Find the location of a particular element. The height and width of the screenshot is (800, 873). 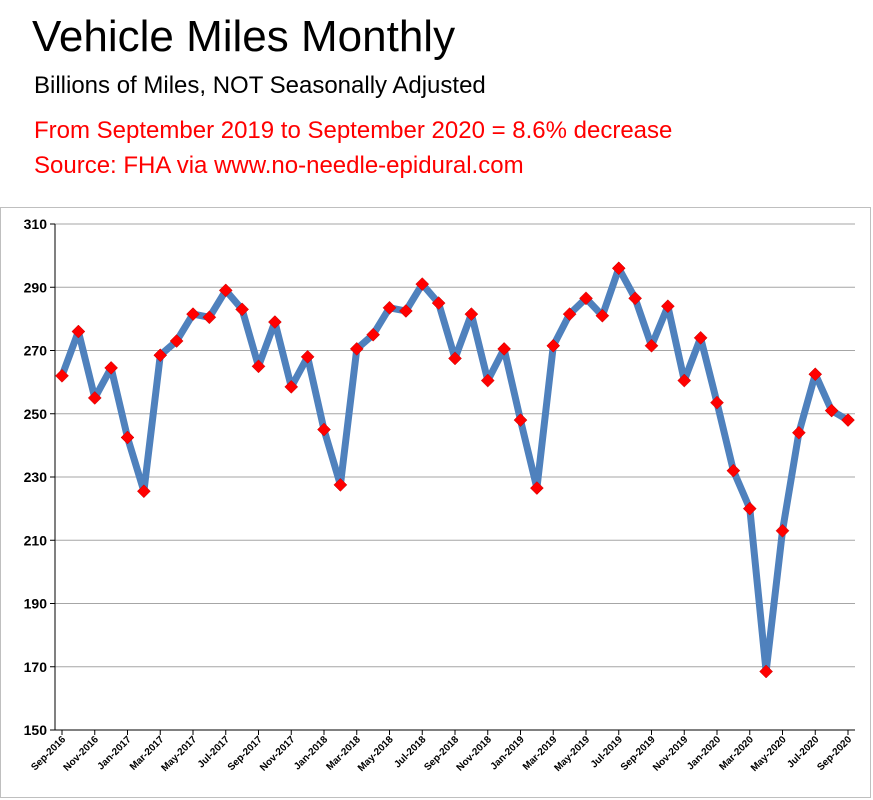

y-tick-label: 230 is located at coordinates (36, 477).